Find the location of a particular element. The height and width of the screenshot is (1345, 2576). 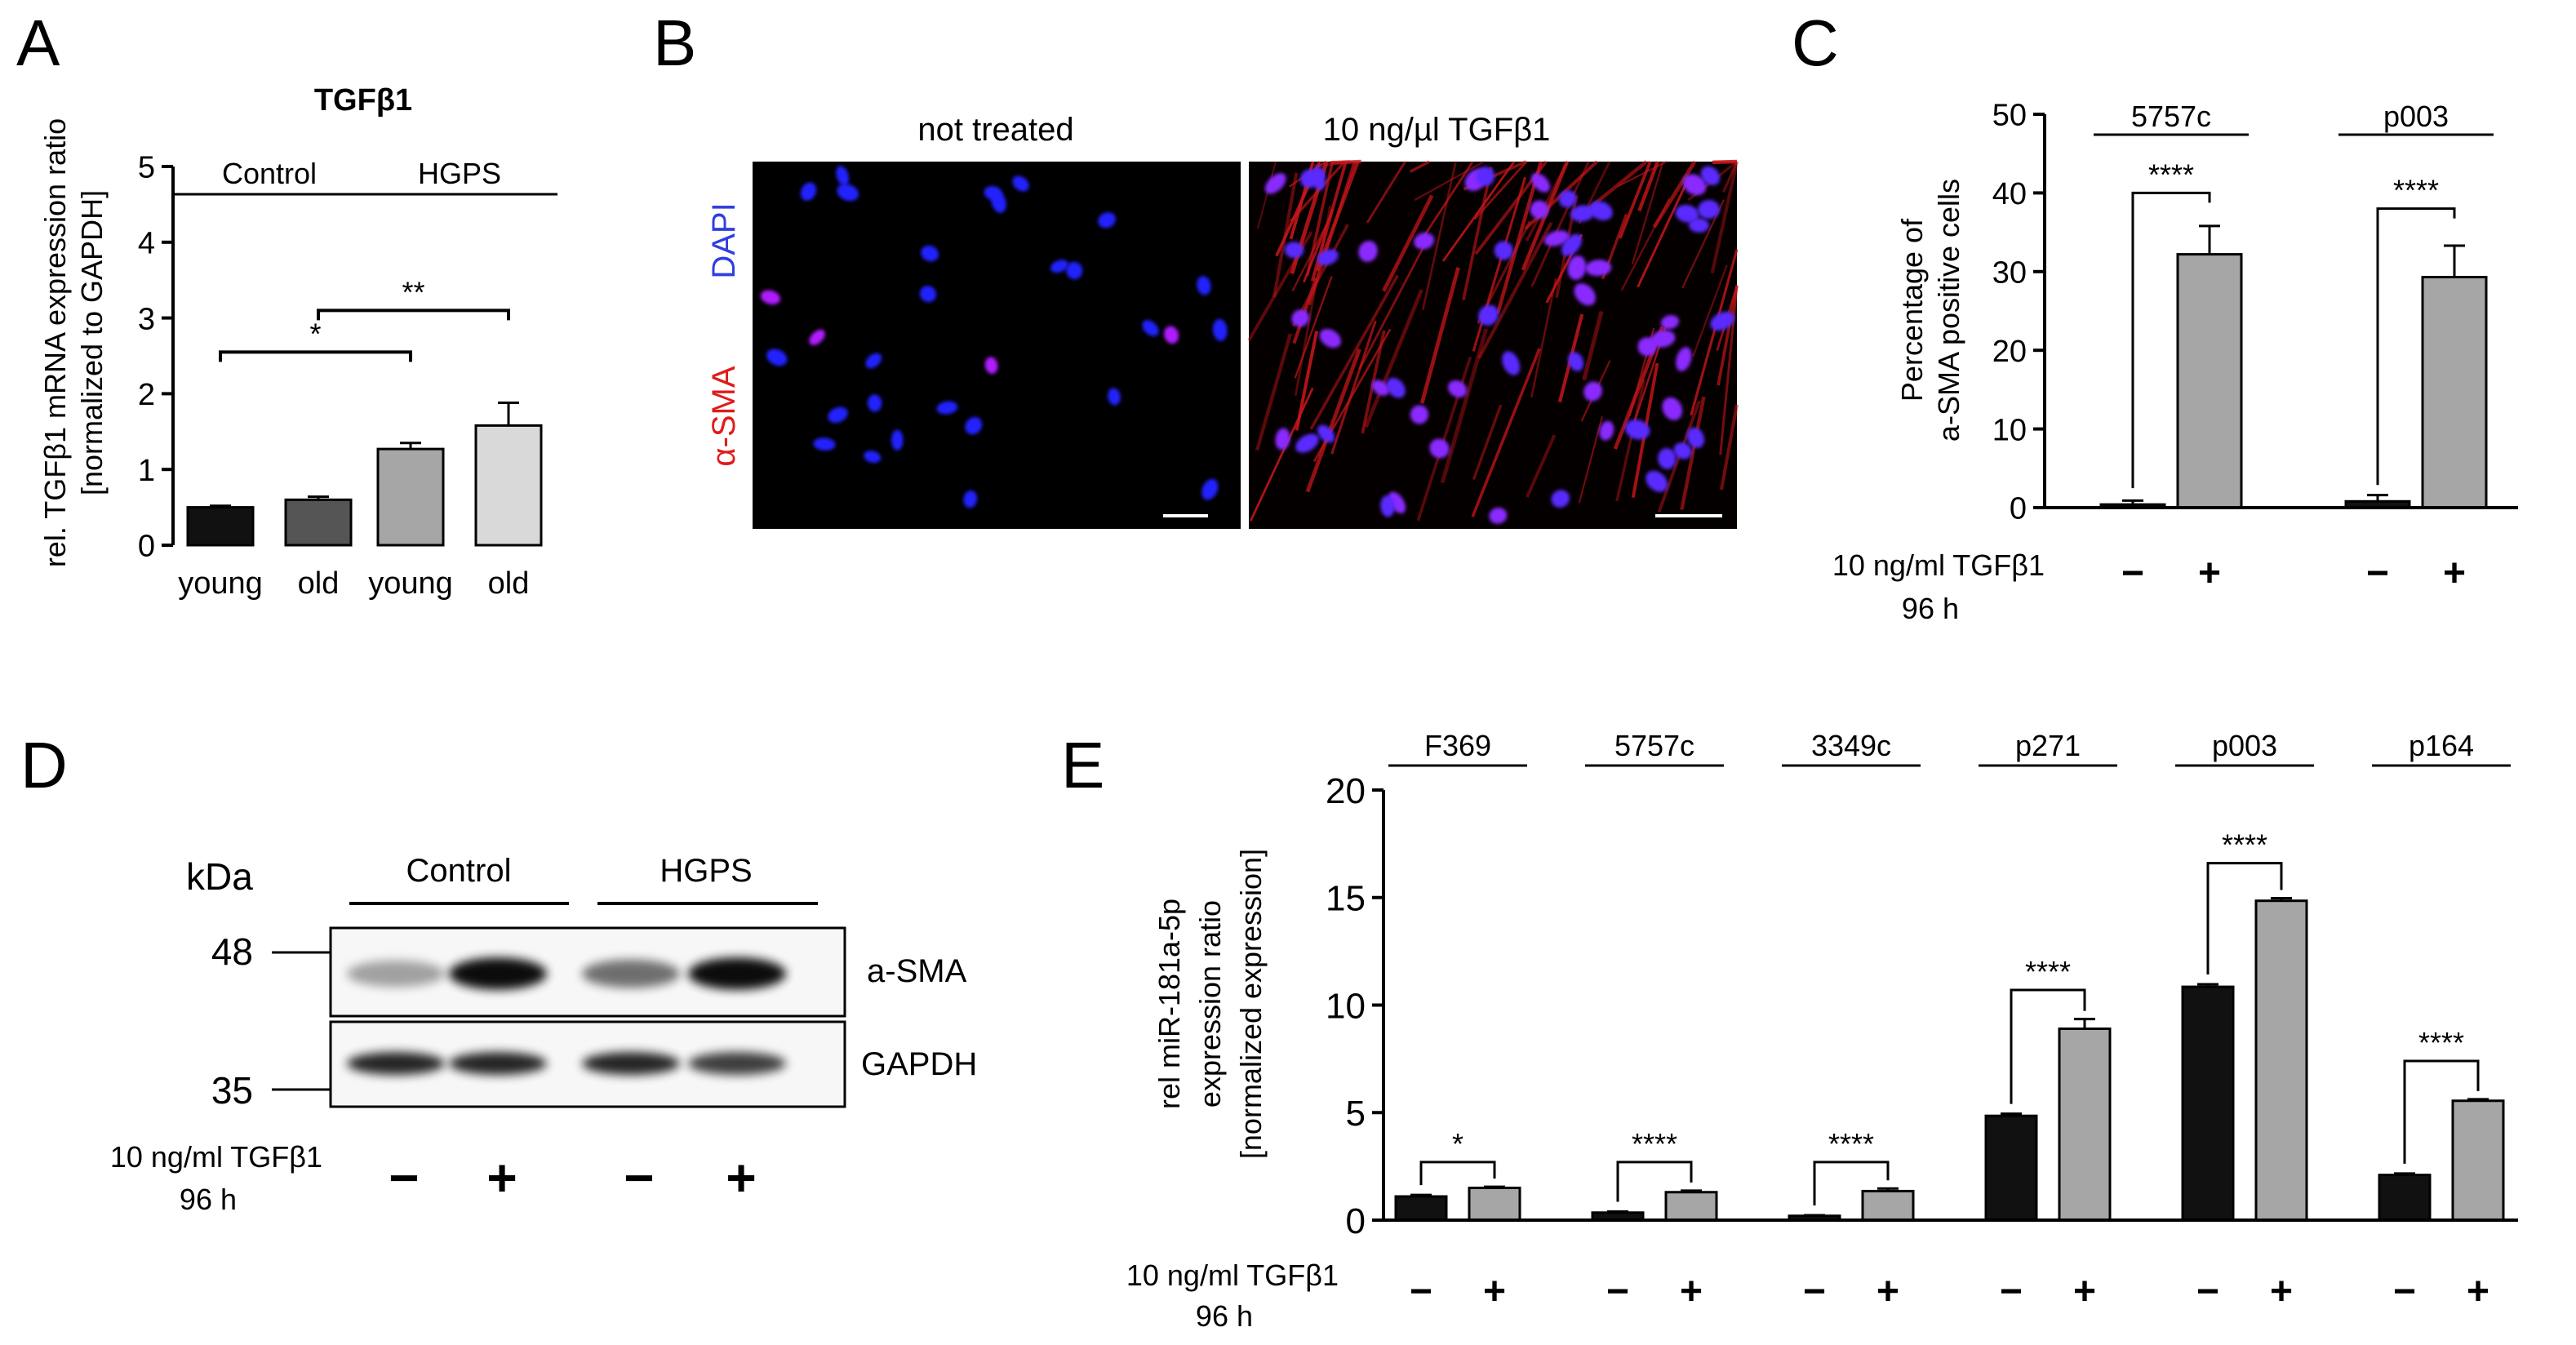

panel-letter-c: C is located at coordinates (1815, 43).